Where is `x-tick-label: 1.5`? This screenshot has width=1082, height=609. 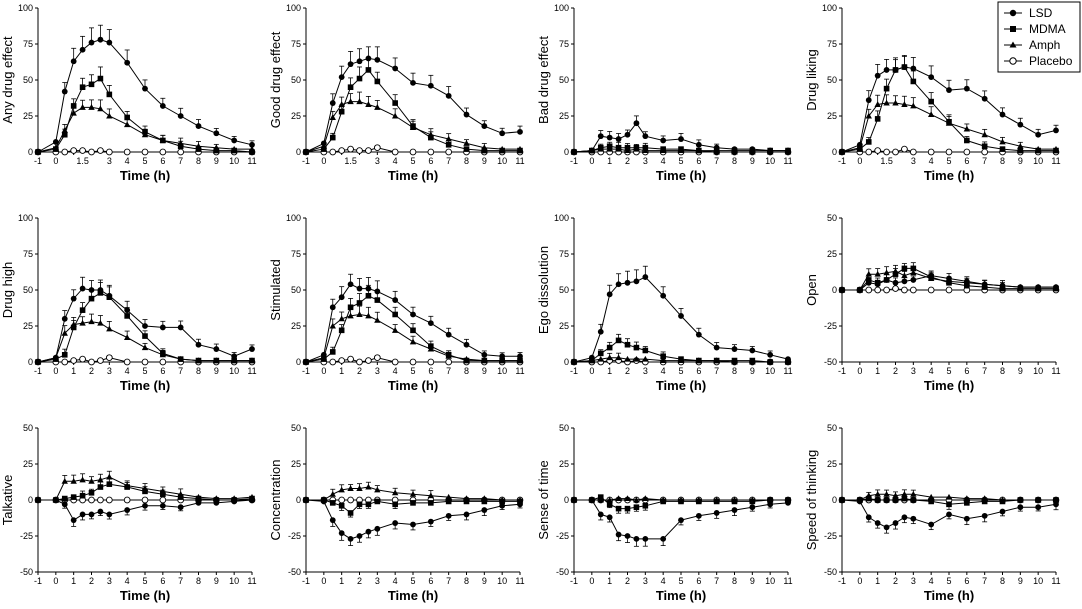 x-tick-label: 1.5 is located at coordinates (886, 161).